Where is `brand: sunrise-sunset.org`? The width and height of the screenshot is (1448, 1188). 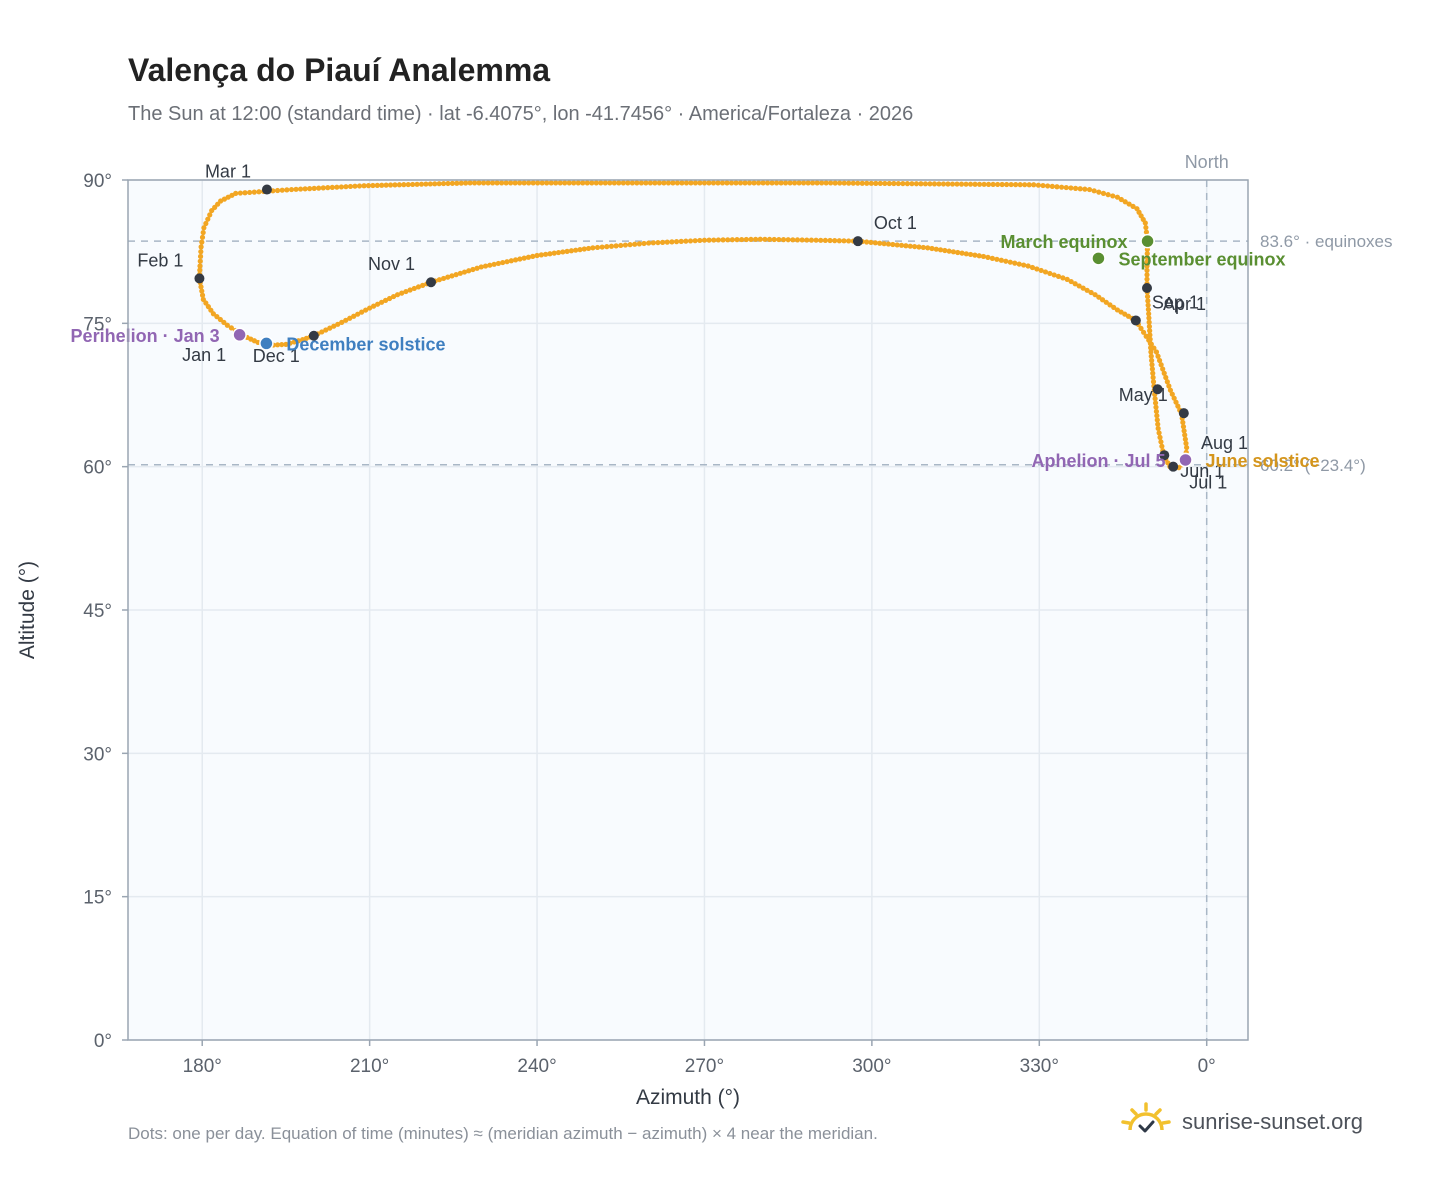 brand: sunrise-sunset.org is located at coordinates (1241, 1121).